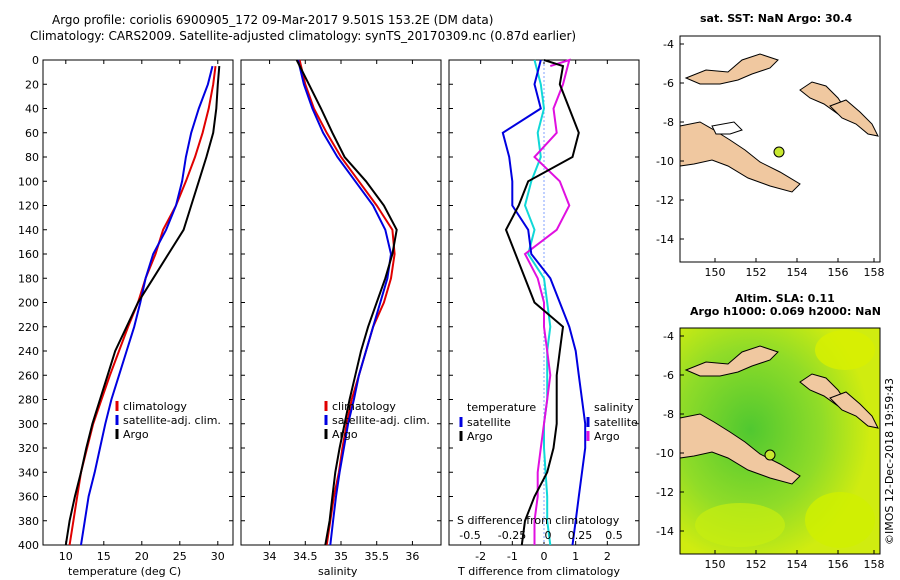 The width and height of the screenshot is (900, 580). What do you see at coordinates (270, 556) in the screenshot?
I see `x-tick-label: 34` at bounding box center [270, 556].